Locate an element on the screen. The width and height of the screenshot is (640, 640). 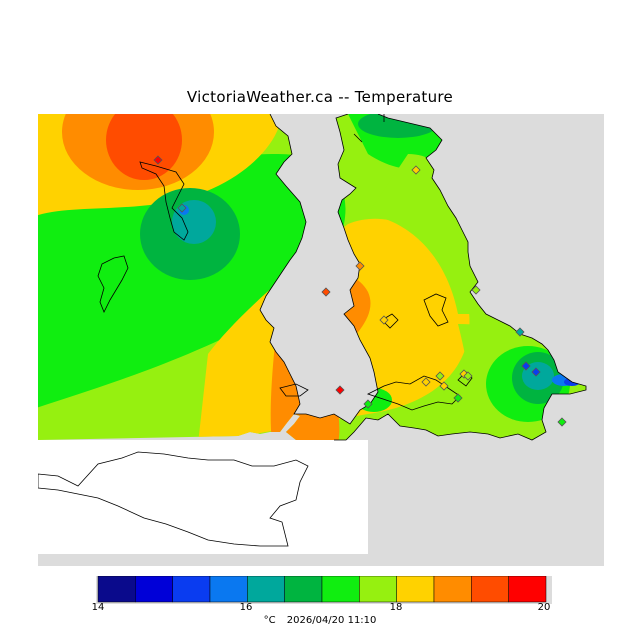
legend-swatches is located at coordinates (322, 589).